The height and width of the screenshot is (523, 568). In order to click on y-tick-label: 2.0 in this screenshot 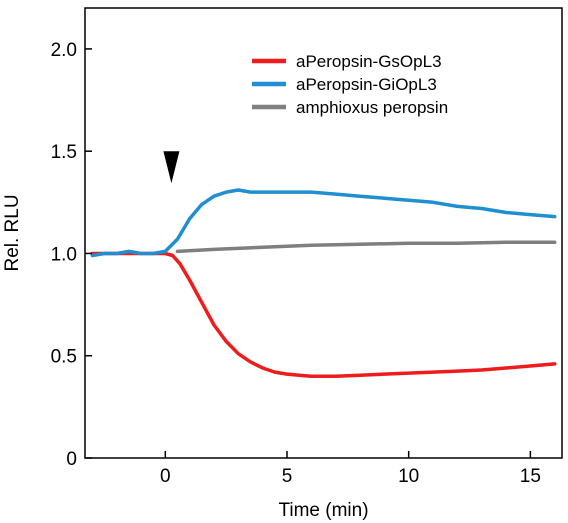, I will do `click(64, 50)`.